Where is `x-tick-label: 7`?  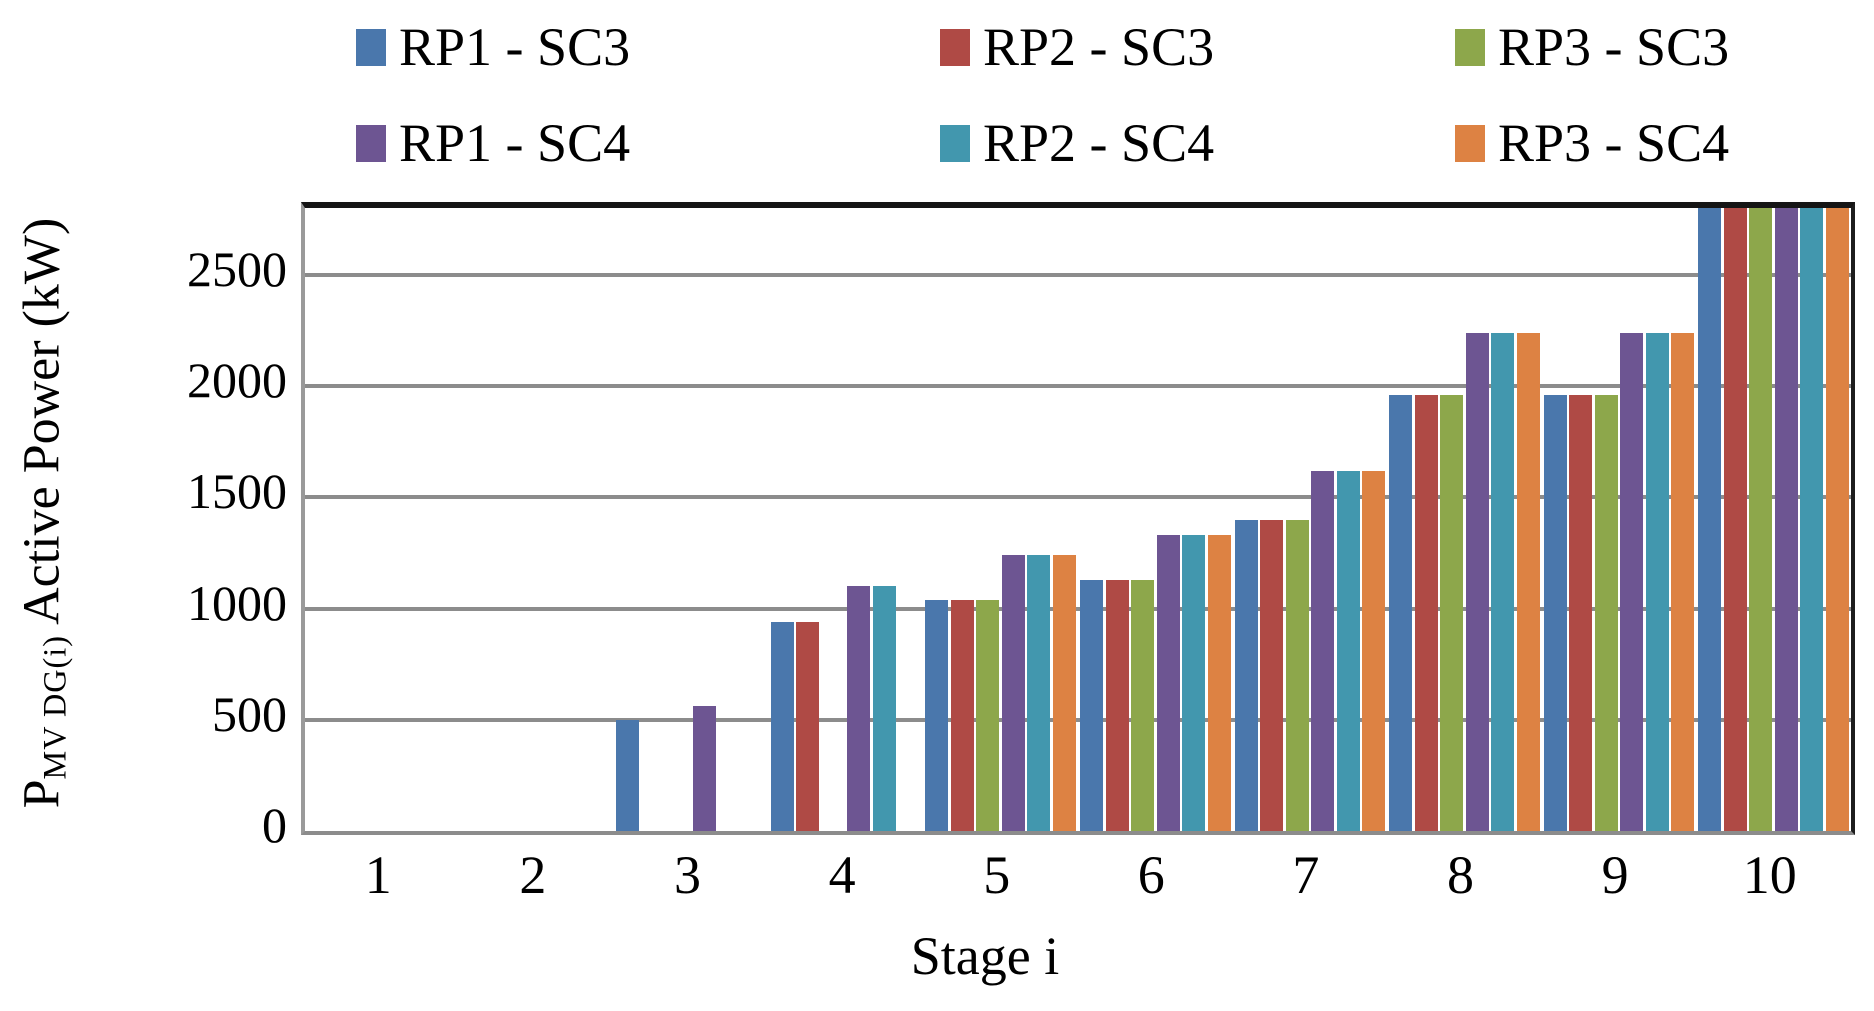 x-tick-label: 7 is located at coordinates (1306, 875).